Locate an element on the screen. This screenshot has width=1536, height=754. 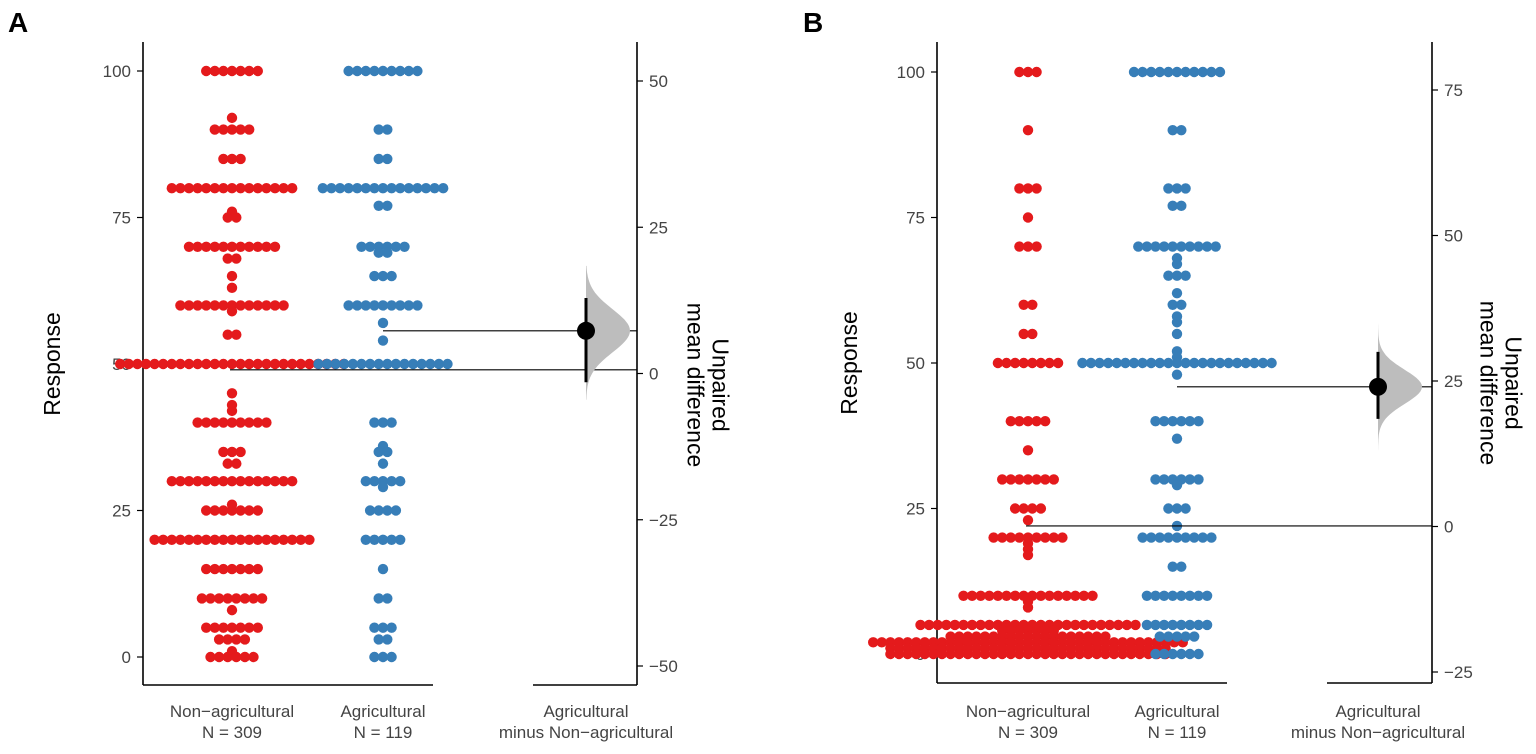
group-label: Non−agricultural is located at coordinates (232, 711).